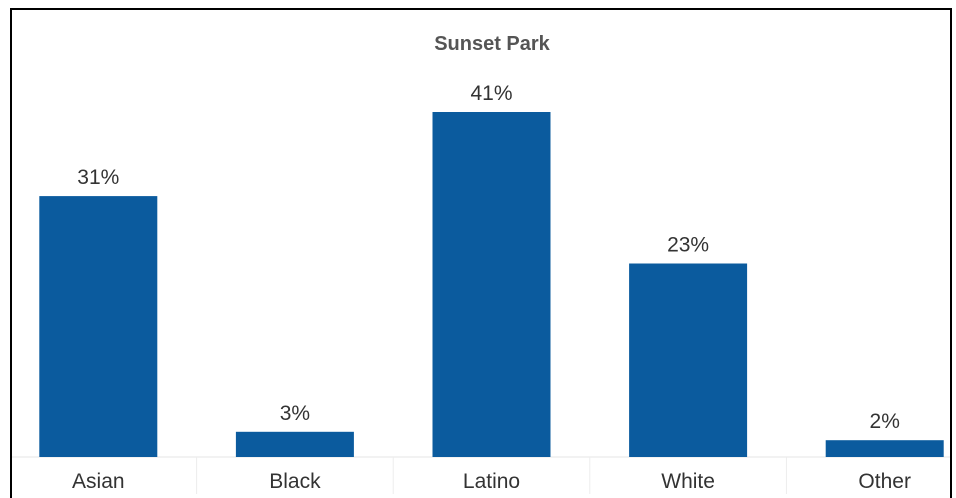  I want to click on x-axis-labels: Asian Black Latino White Other, so click(491, 481).